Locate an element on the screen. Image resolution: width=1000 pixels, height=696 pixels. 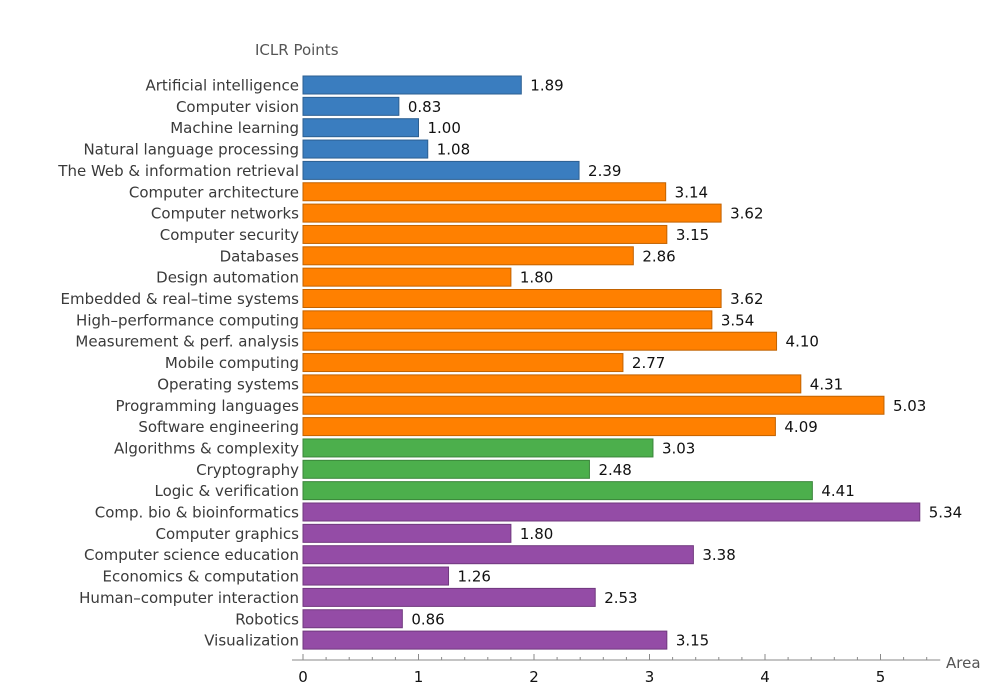
category-label: Software engineering is located at coordinates (218, 427).